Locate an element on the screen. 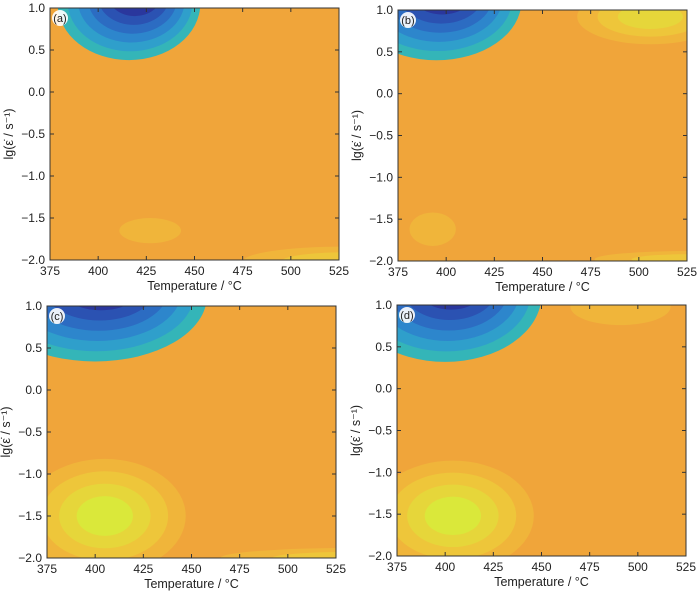 The image size is (700, 595). panel-label: (a) is located at coordinates (59, 19).